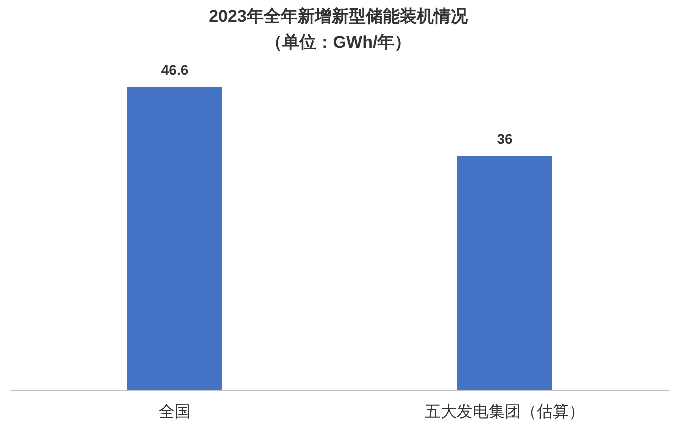 This screenshot has width=677, height=437. Describe the element at coordinates (338, 16) in the screenshot. I see `title: 2023年全年新增新型储能装机情况` at that location.